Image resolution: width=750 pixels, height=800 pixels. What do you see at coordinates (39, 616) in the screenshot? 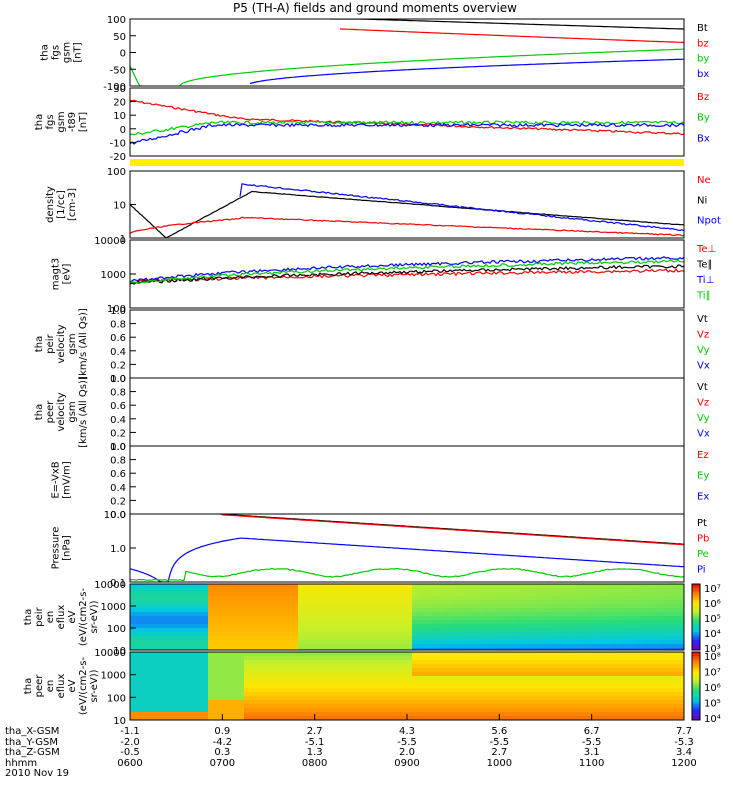
I see `y-label-line: peir` at bounding box center [39, 616].